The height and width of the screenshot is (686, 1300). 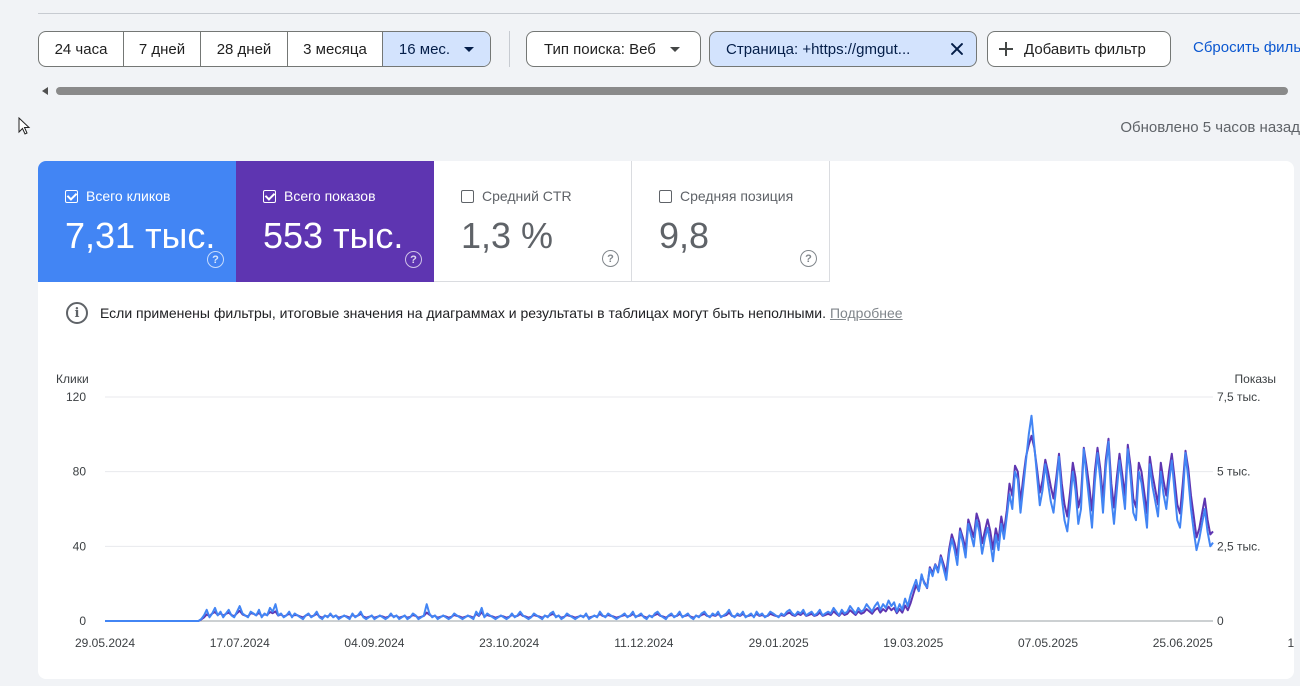 What do you see at coordinates (80, 472) in the screenshot?
I see `y-left-tick-label: 80` at bounding box center [80, 472].